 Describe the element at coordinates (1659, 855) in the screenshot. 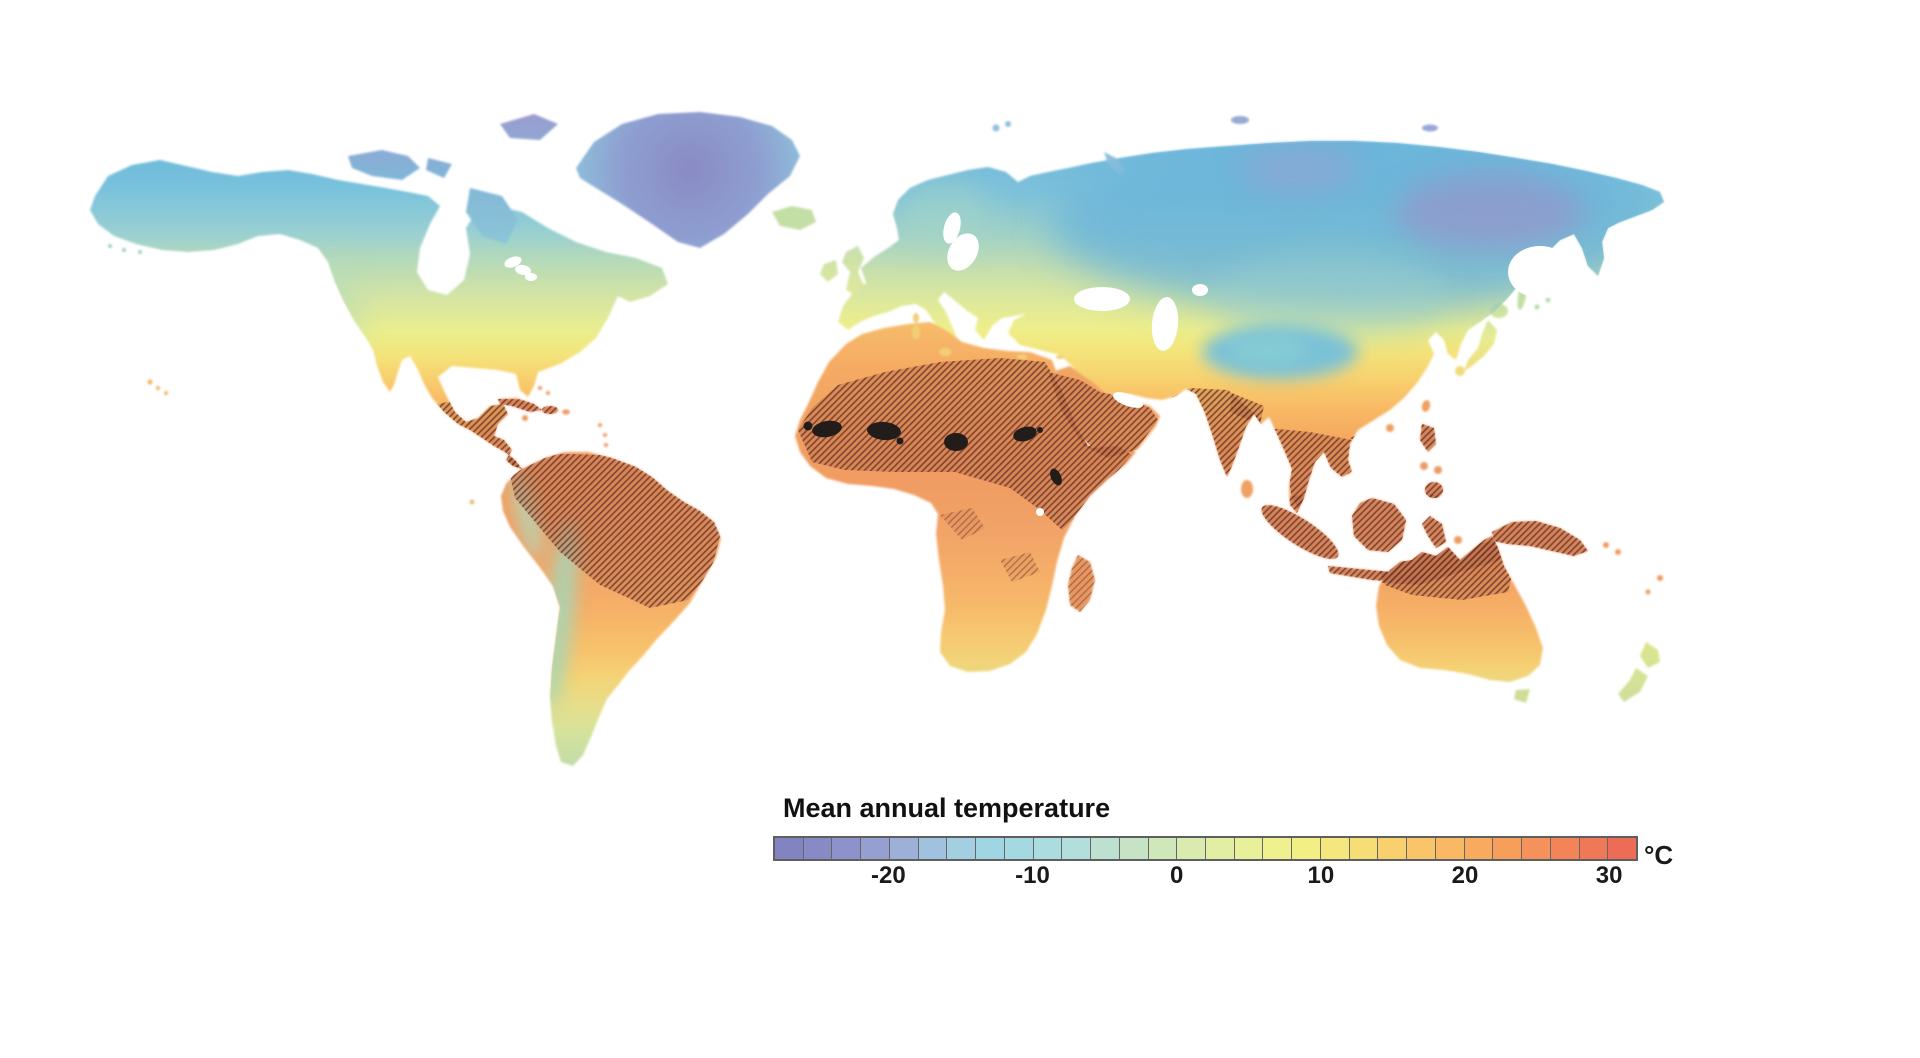

I see `colorbar-unit-label: °C` at that location.